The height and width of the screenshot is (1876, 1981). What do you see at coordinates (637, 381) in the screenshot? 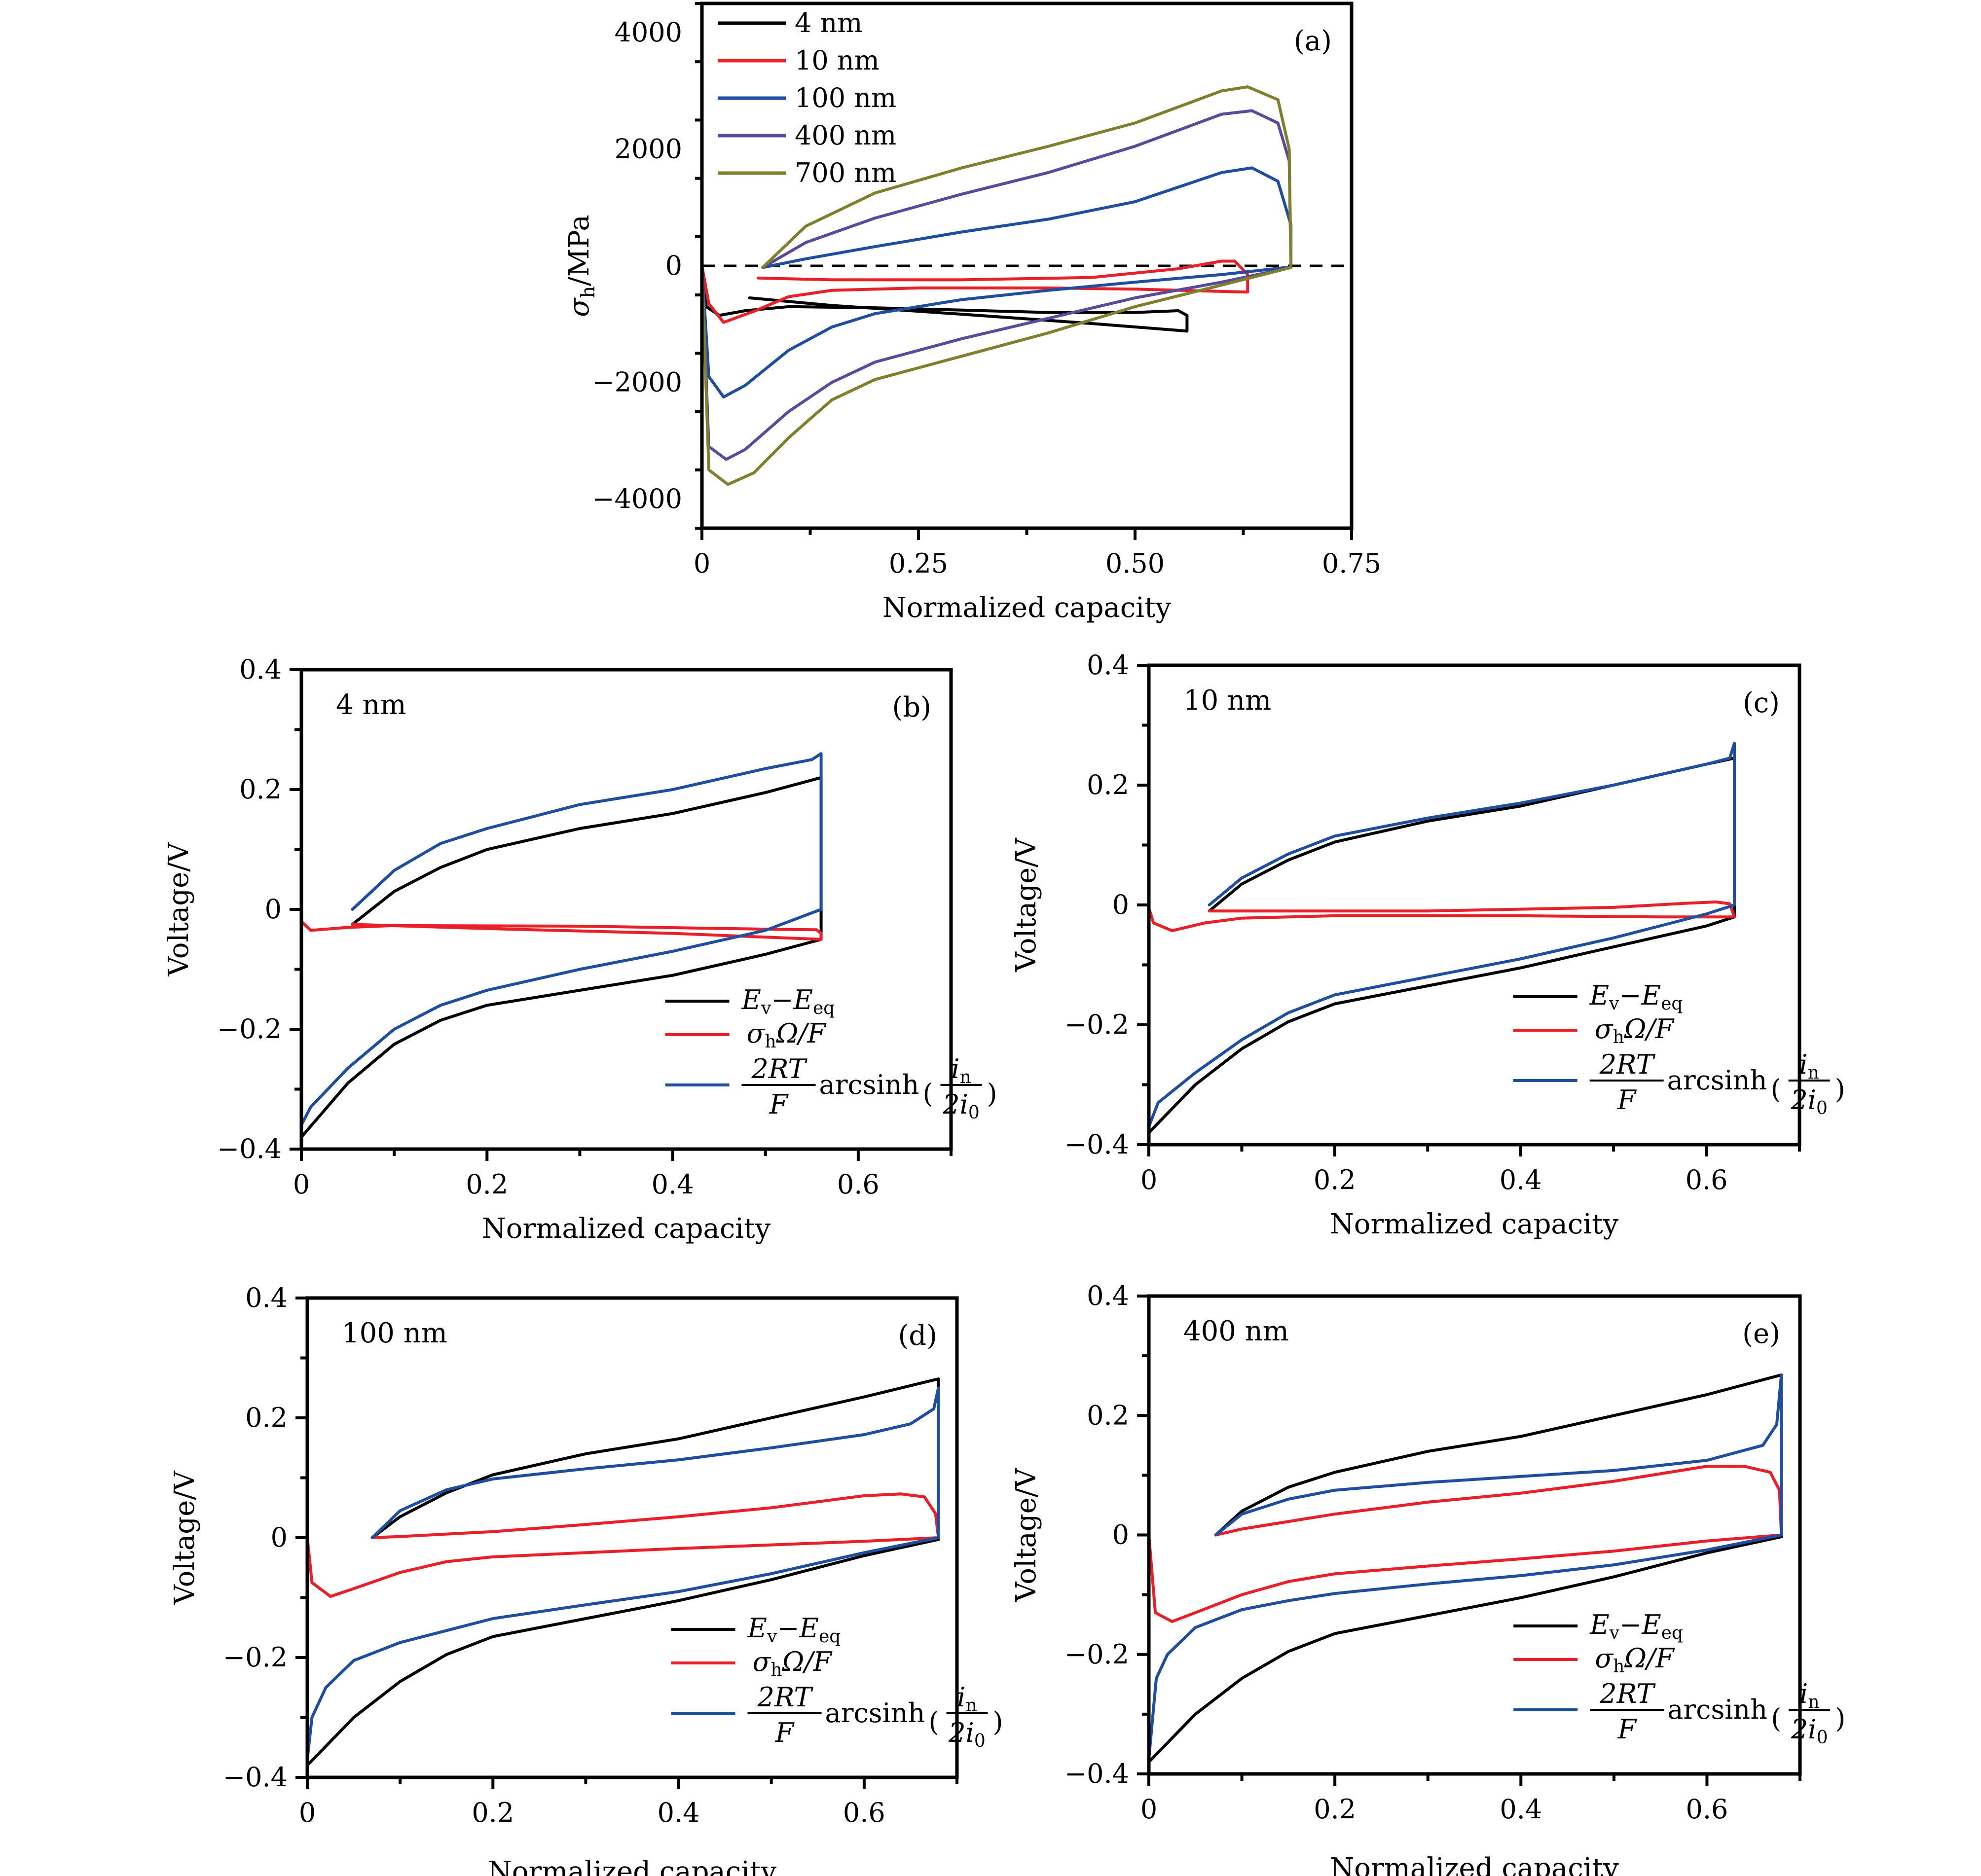
I see `y-tick-label: −2000` at bounding box center [637, 381].